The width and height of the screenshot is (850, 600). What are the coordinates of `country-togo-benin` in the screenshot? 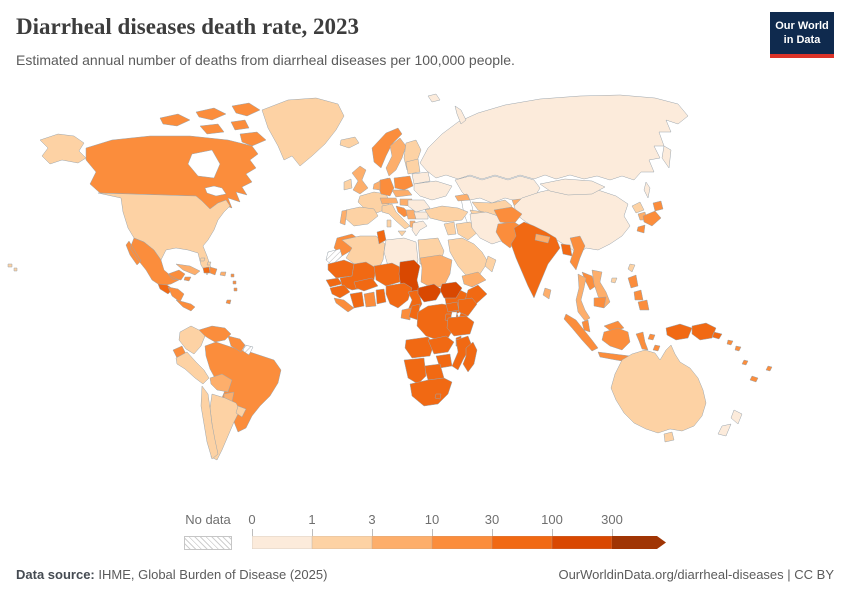 It's located at (381, 296).